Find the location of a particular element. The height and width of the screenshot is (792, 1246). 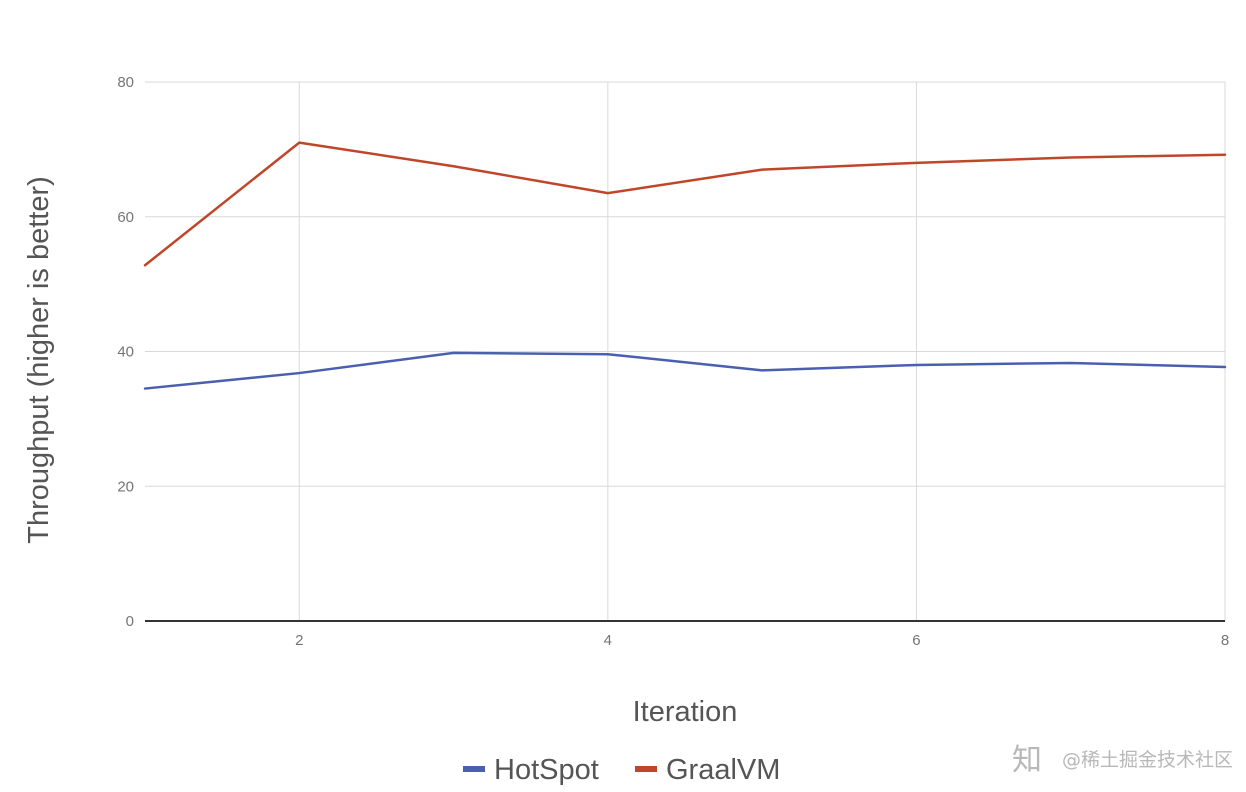

y-axis-ticks: 0 20 40 60 80 is located at coordinates (125, 352).